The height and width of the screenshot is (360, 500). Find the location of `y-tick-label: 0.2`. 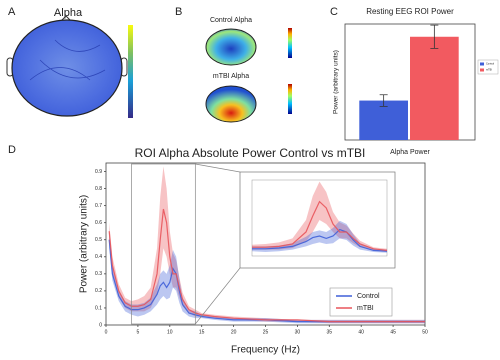

y-tick-label: 0.2 is located at coordinates (98, 291).